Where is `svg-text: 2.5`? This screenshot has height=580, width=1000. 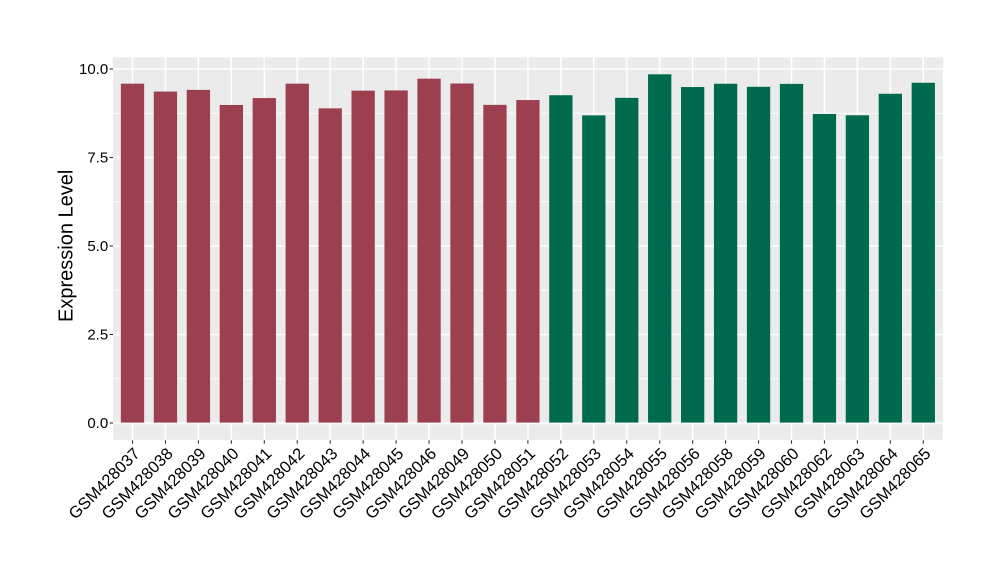
svg-text: 2.5 is located at coordinates (97, 335).